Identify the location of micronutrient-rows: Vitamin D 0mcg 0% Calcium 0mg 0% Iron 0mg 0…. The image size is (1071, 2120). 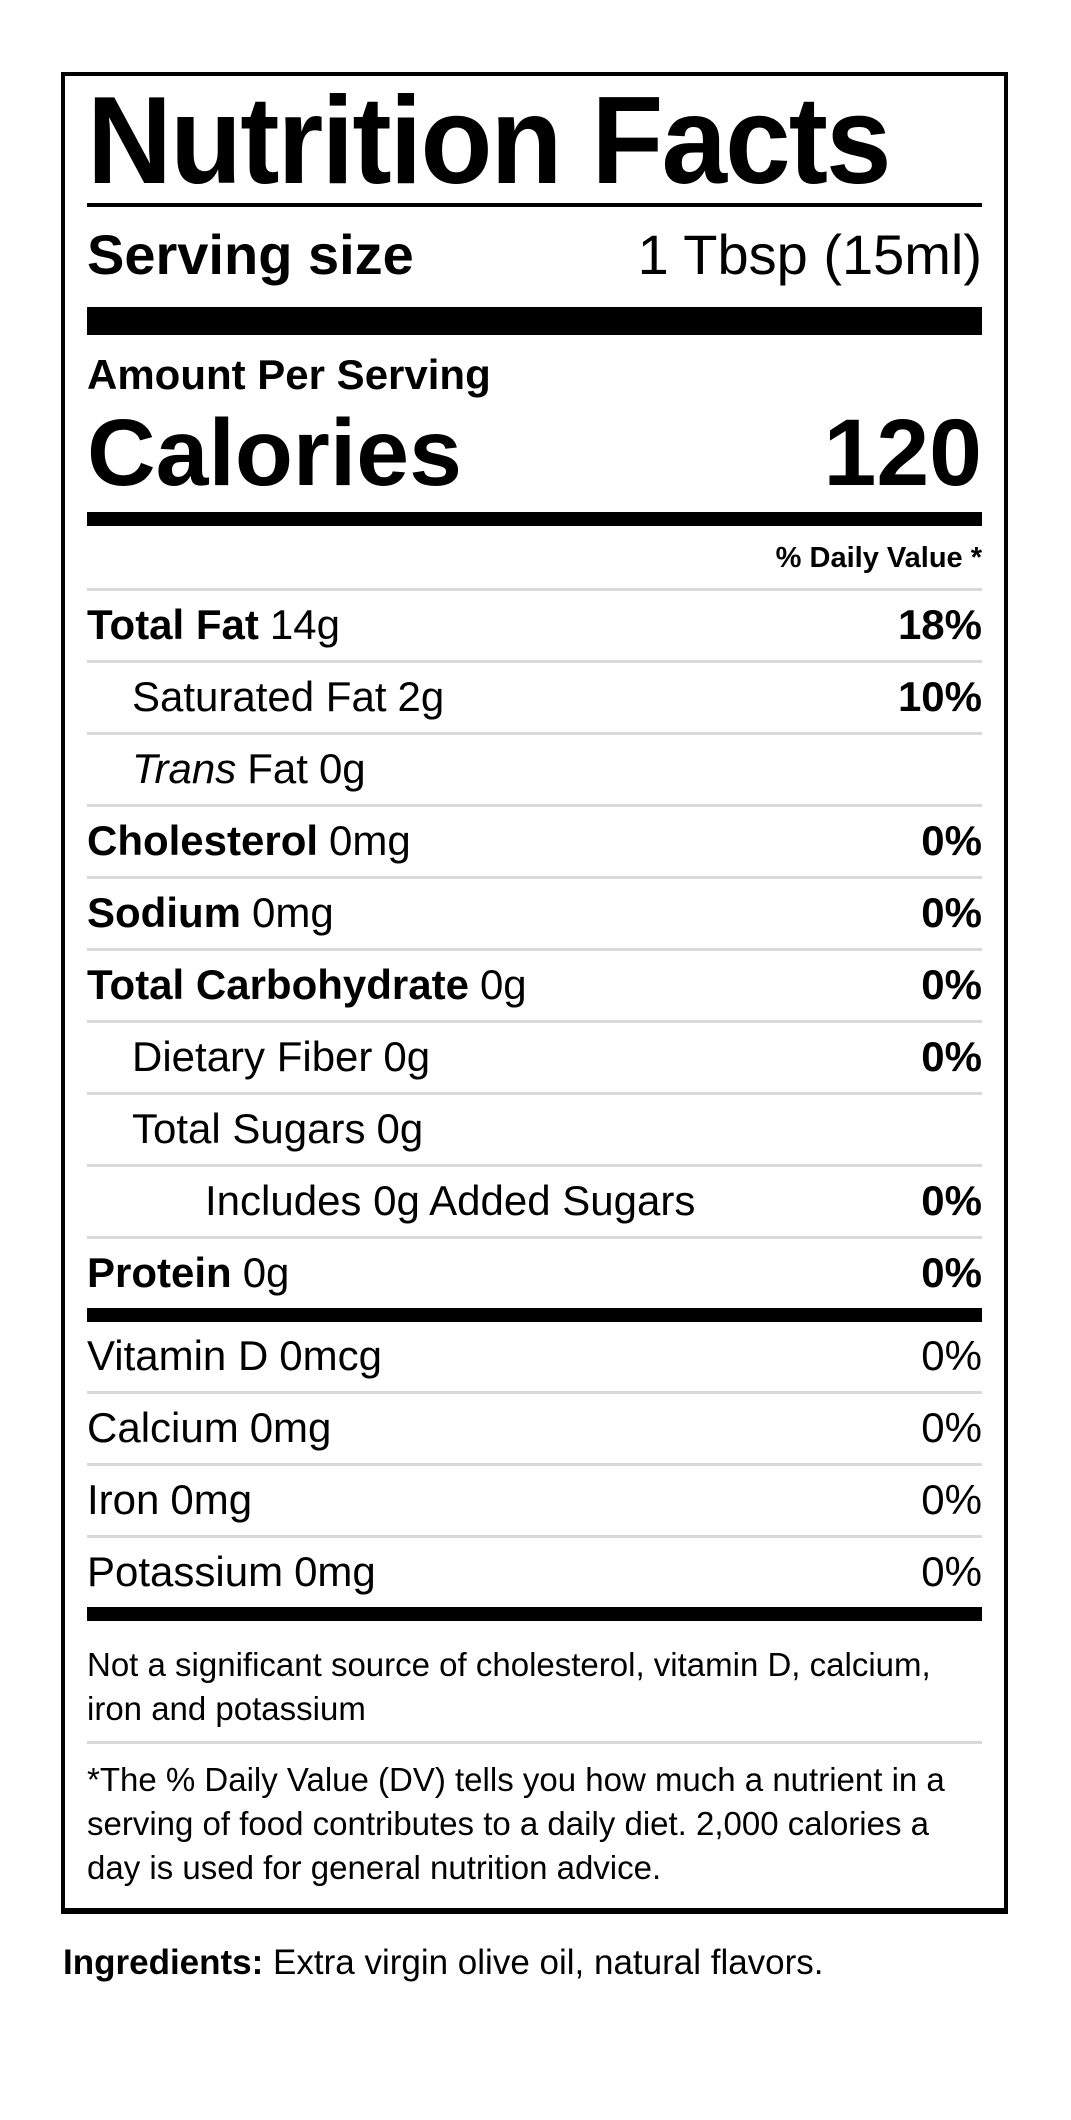
(534, 1464).